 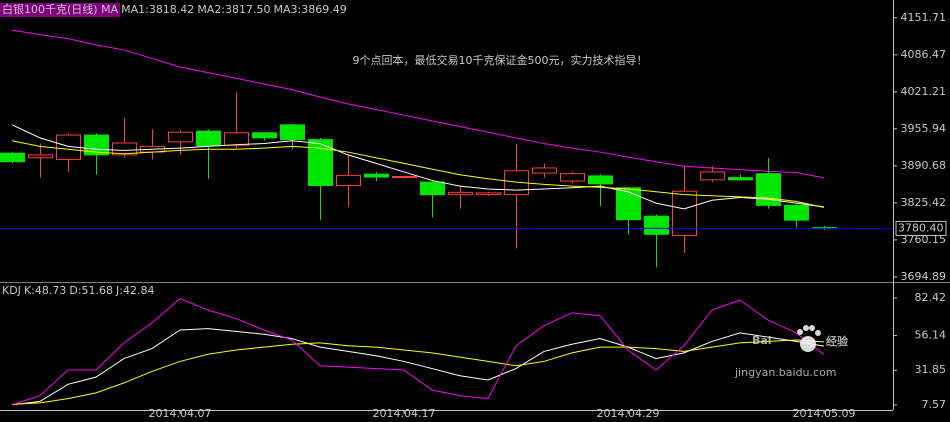 I want to click on y-tick-label: 4021.21, so click(x=924, y=91).